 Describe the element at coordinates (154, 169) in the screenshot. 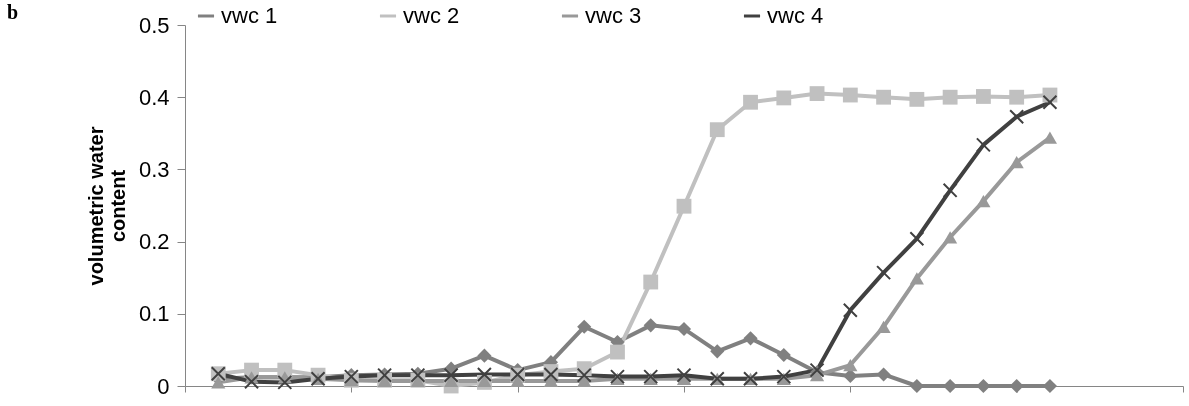

I see `y-tick-label: 0.3` at that location.